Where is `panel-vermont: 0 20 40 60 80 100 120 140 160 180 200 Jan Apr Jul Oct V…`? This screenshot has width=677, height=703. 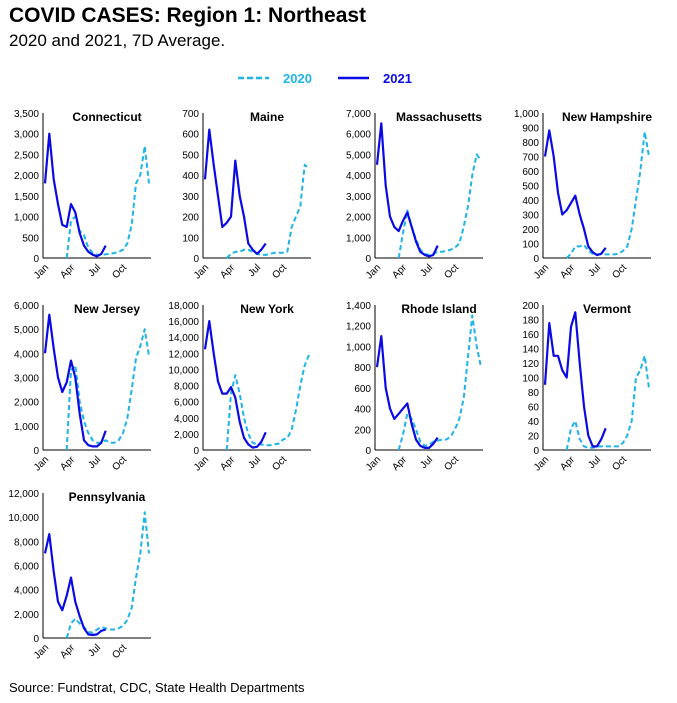 panel-vermont: 0 20 40 60 80 100 120 140 160 180 200 Jan Apr Jul Oct V… is located at coordinates (586, 387).